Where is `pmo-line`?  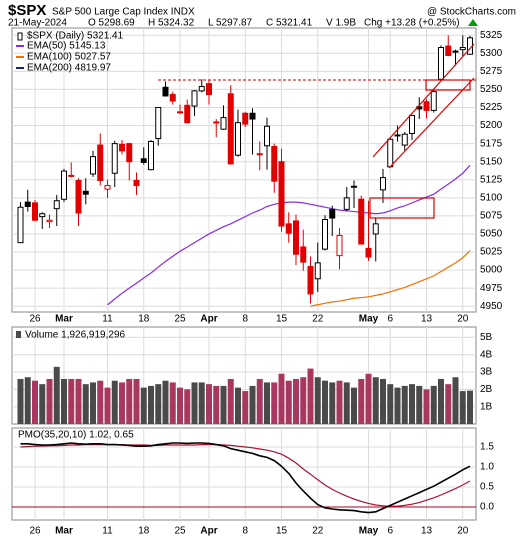 pmo-line is located at coordinates (245, 475).